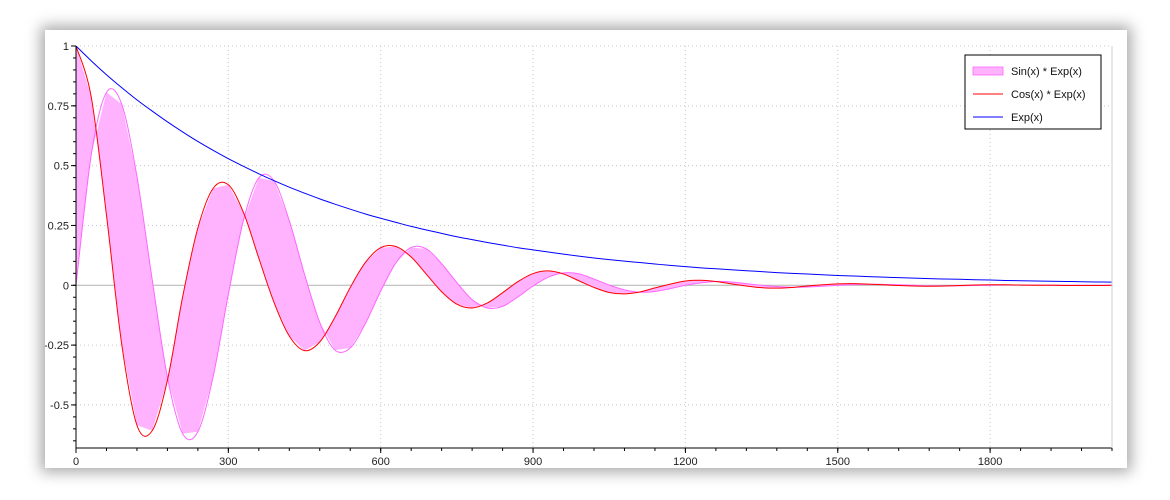 The width and height of the screenshot is (1170, 500). What do you see at coordinates (59, 406) in the screenshot?
I see `y-tick-label: -0.5` at bounding box center [59, 406].